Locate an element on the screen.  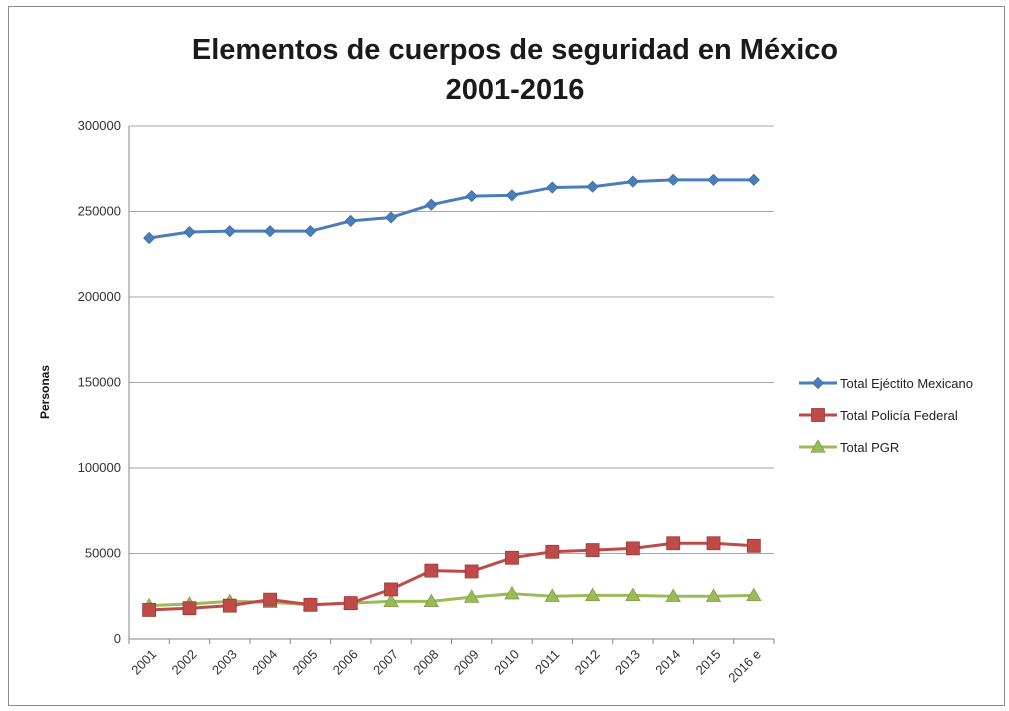
y-tick-label: 50000 is located at coordinates (103, 553).